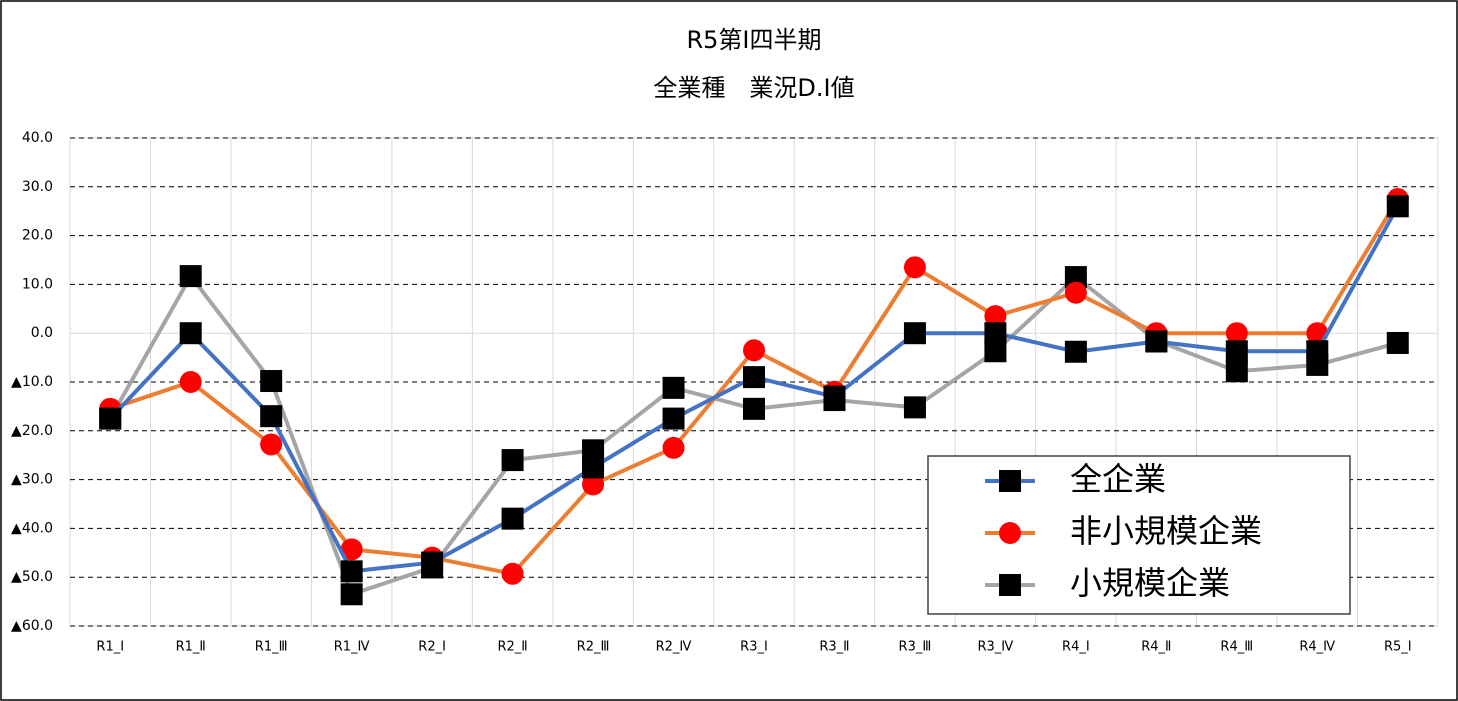  Describe the element at coordinates (37, 236) in the screenshot. I see `y-tick-label: 20.0` at that location.